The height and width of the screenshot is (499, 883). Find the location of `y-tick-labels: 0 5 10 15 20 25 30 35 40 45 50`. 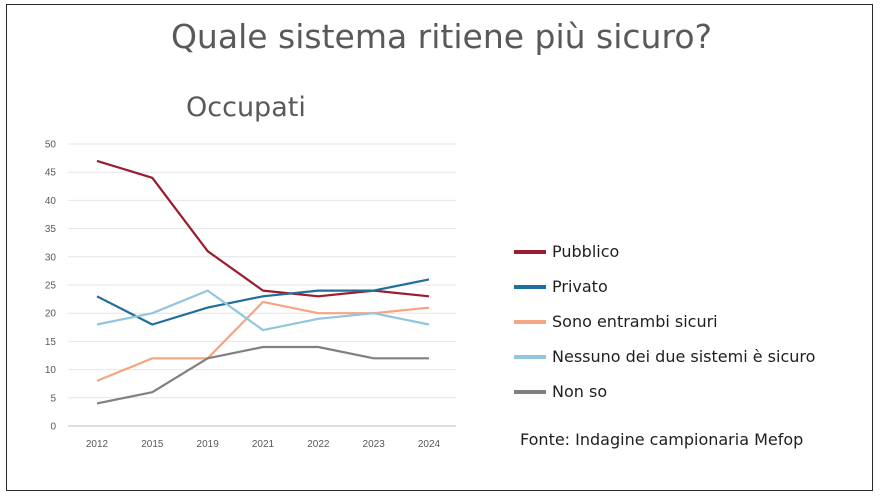

y-tick-labels: 0 5 10 15 20 25 30 35 40 45 50 is located at coordinates (51, 286).